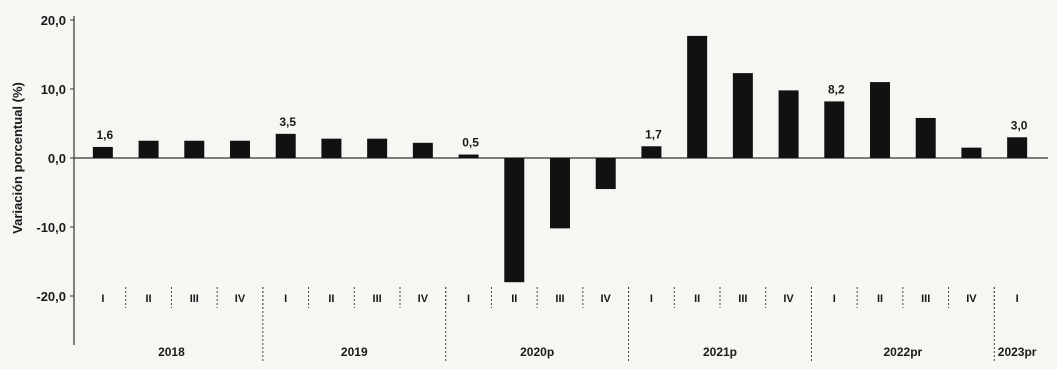 This screenshot has height=369, width=1057. Describe the element at coordinates (836, 89) in the screenshot. I see `data-label: 8,2` at that location.